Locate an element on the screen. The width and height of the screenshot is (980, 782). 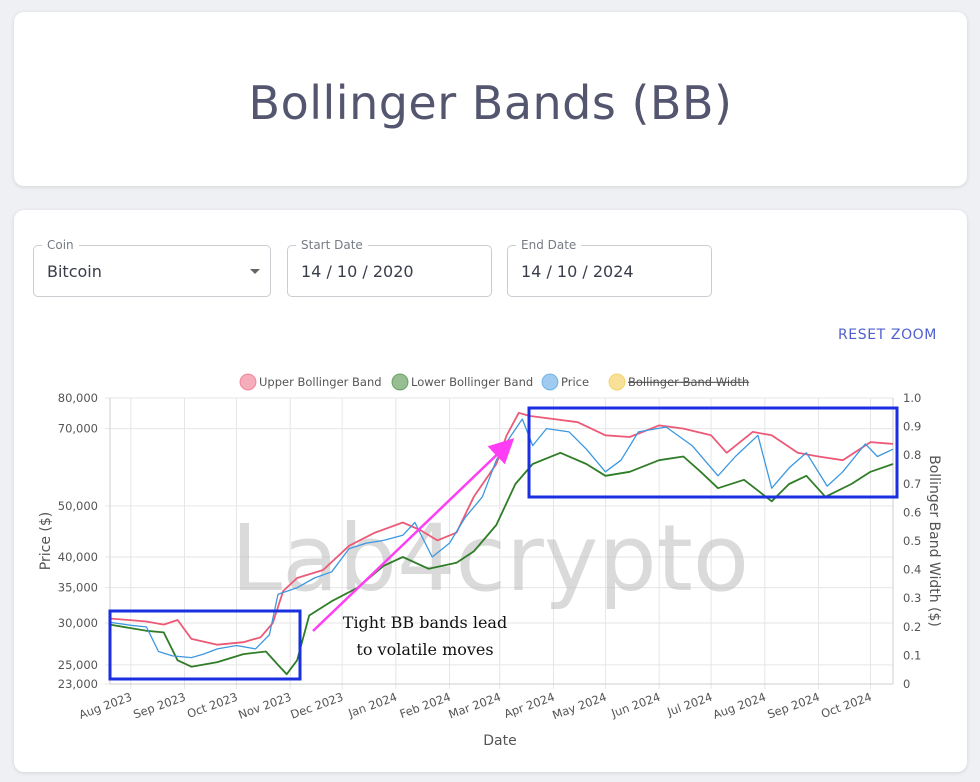
x-tick-label: Jan 2024 is located at coordinates (372, 705).